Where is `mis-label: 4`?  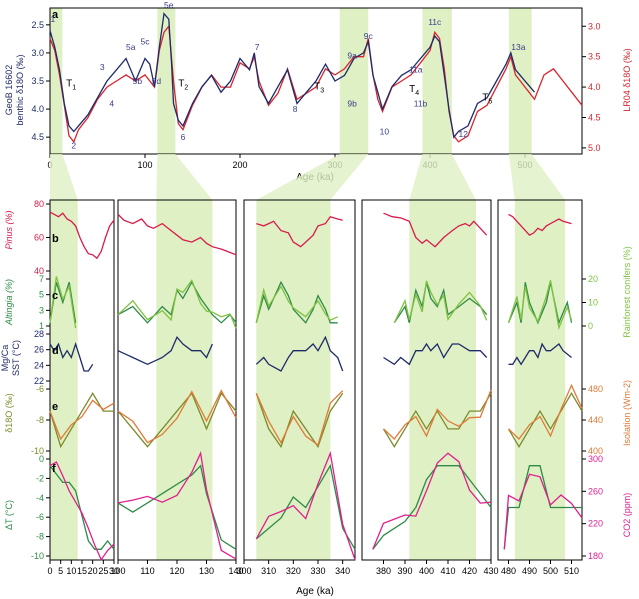
mis-label: 4 is located at coordinates (111, 103).